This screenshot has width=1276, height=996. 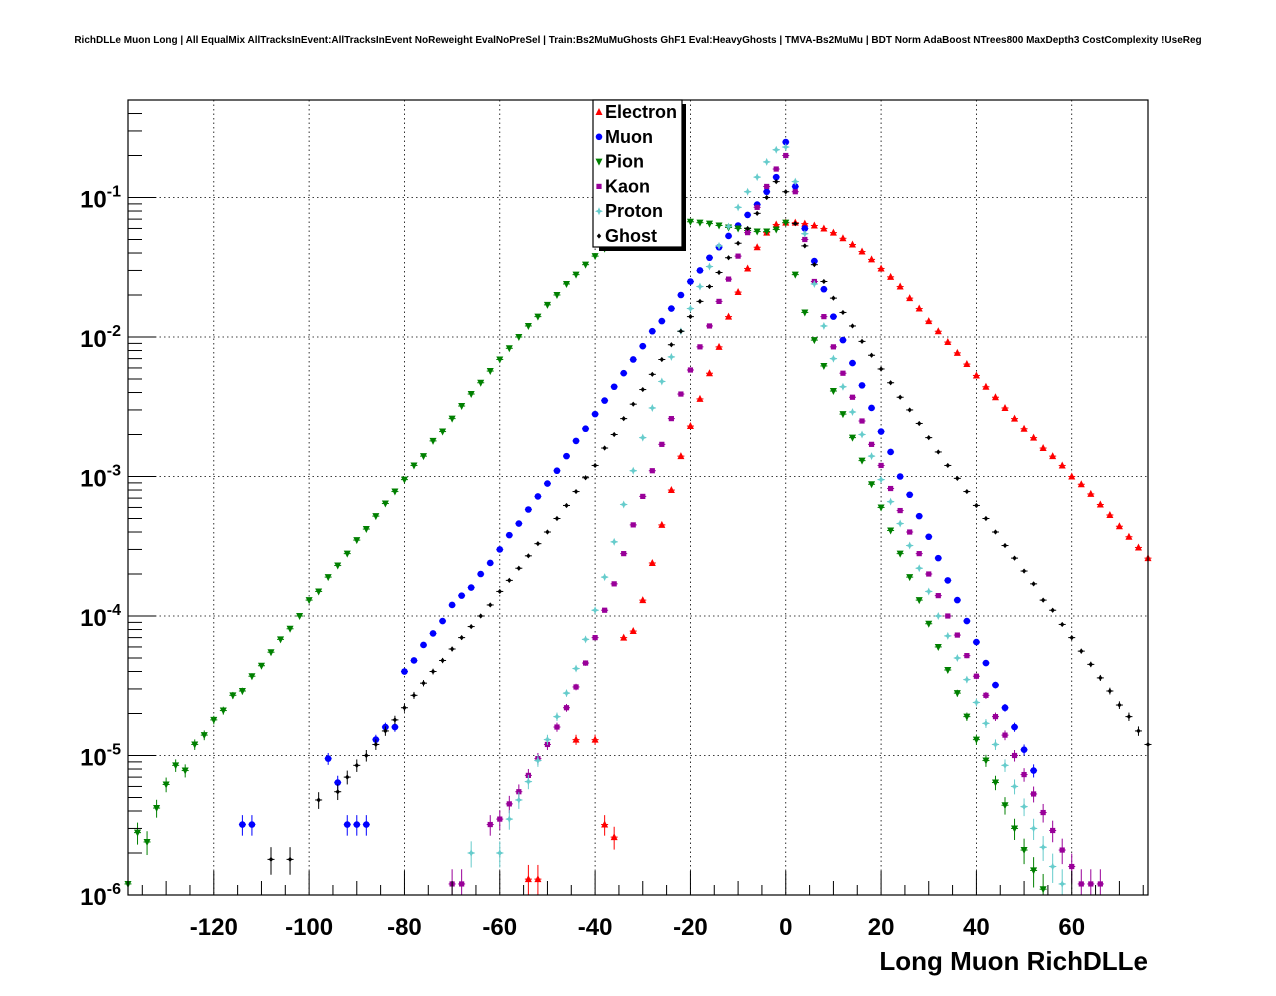 What do you see at coordinates (595, 927) in the screenshot?
I see `x-tick-label: -40` at bounding box center [595, 927].